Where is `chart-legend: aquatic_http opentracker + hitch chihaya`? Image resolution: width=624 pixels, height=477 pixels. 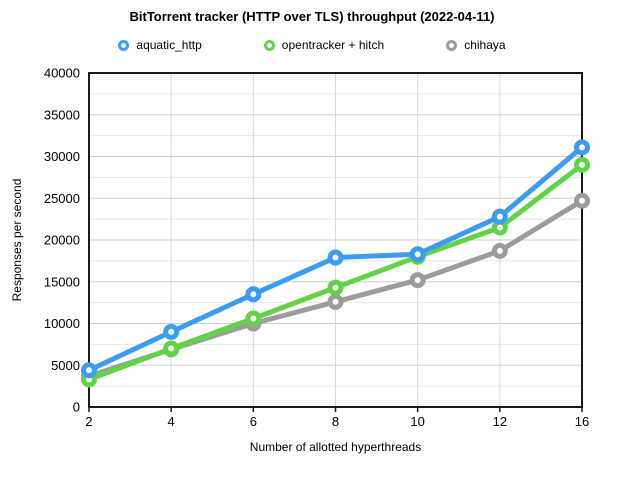 chart-legend: aquatic_http opentracker + hitch chihaya is located at coordinates (312, 45).